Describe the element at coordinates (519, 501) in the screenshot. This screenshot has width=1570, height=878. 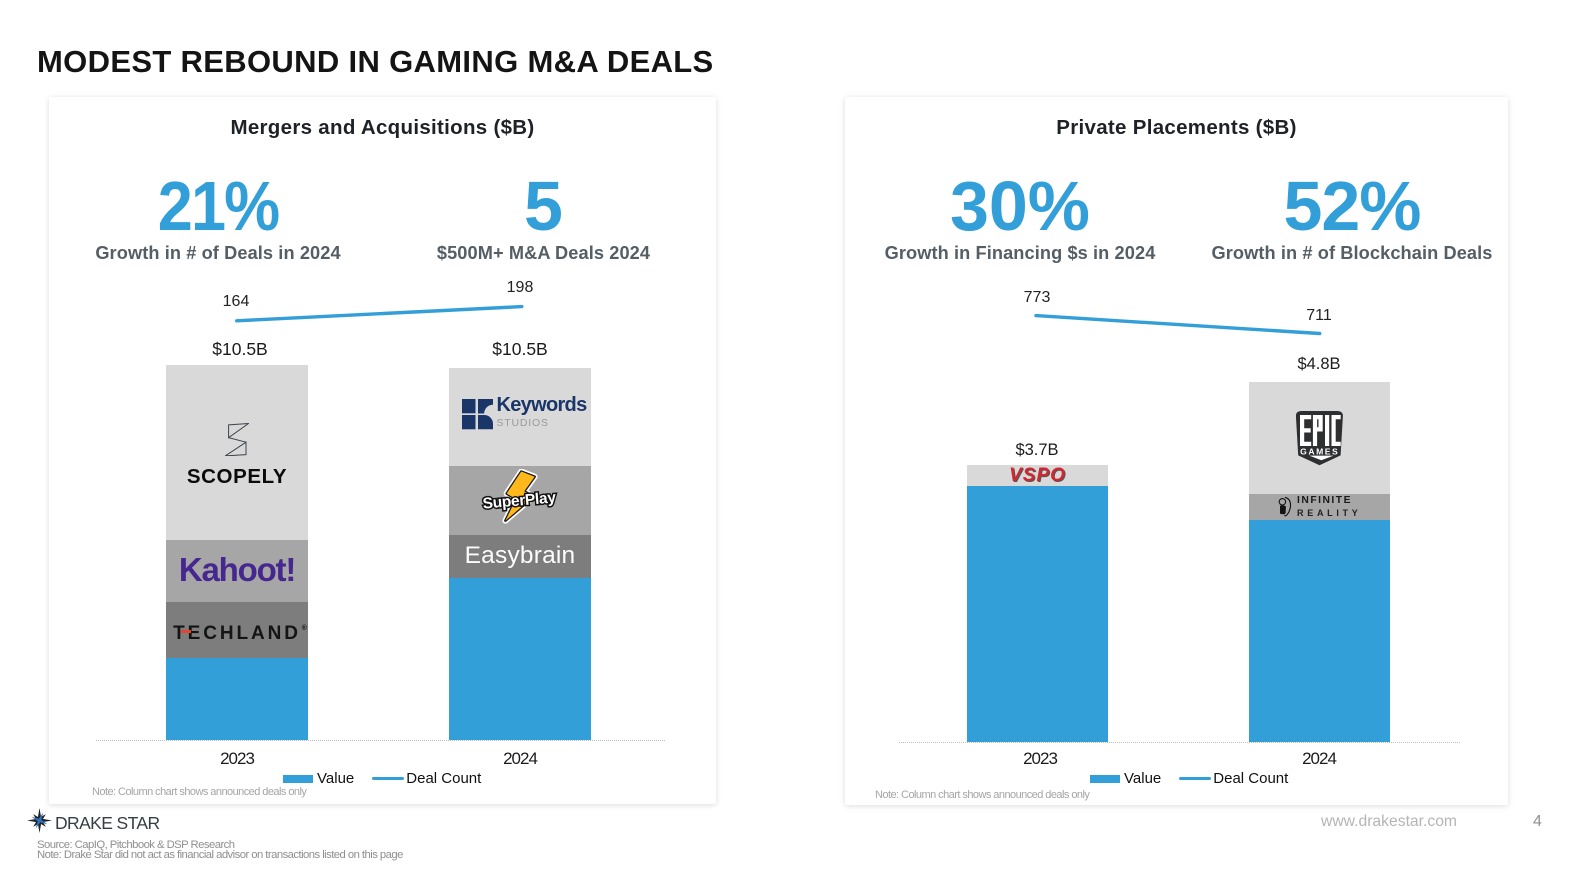
I see `svg-text: SuperPlay` at that location.